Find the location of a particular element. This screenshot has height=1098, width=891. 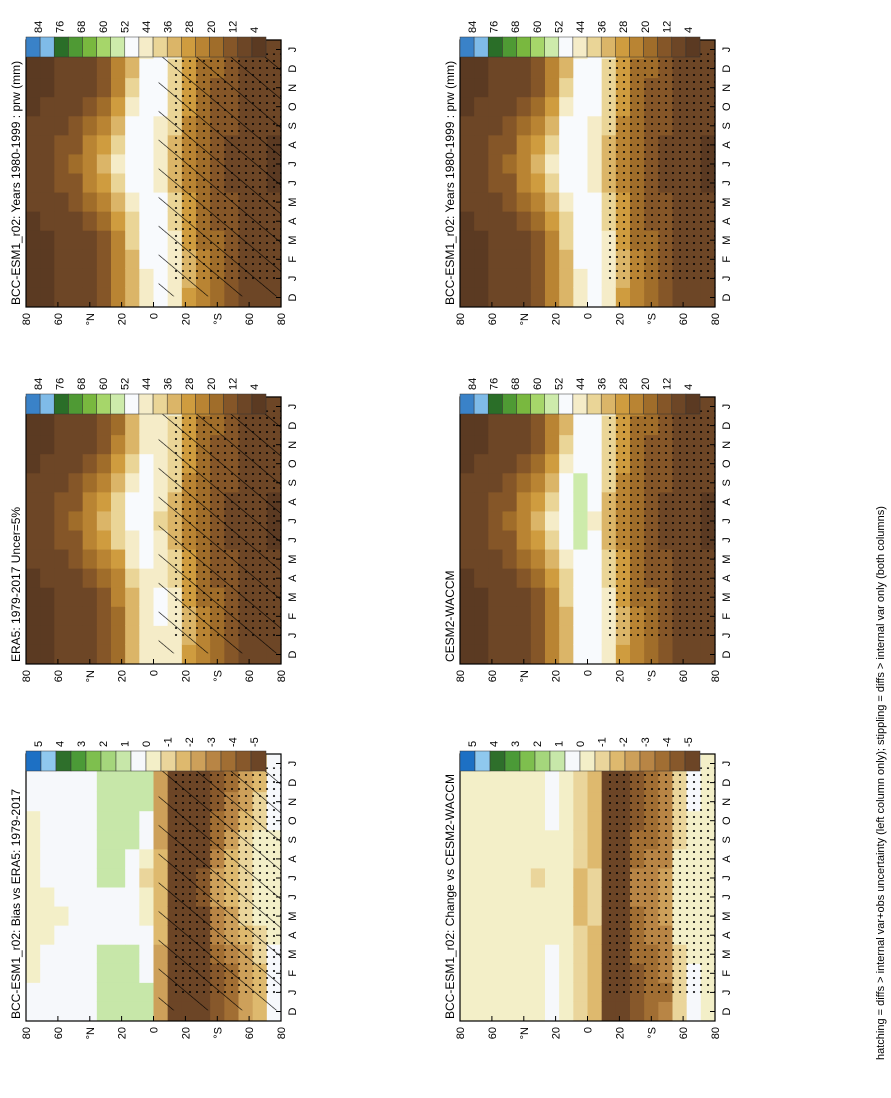

x-tick-label: D is located at coordinates (727, 426).